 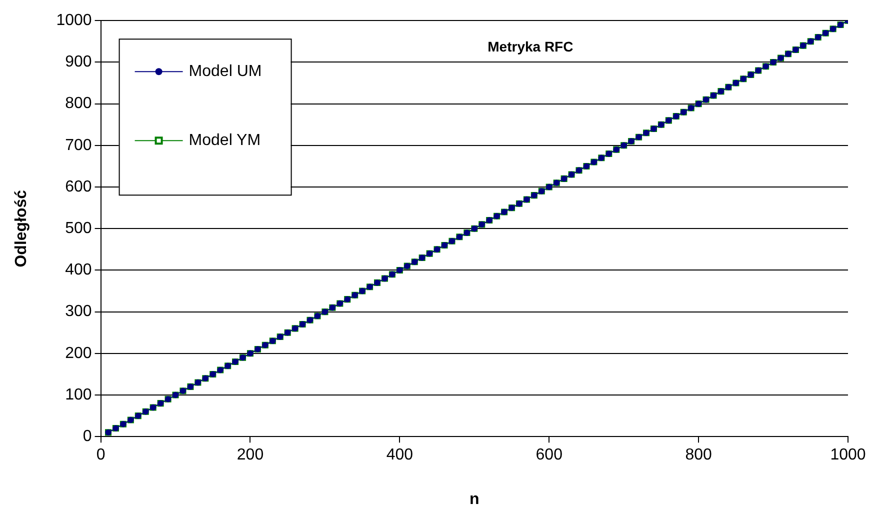 What do you see at coordinates (101, 455) in the screenshot?
I see `x-tick-label: 0` at bounding box center [101, 455].